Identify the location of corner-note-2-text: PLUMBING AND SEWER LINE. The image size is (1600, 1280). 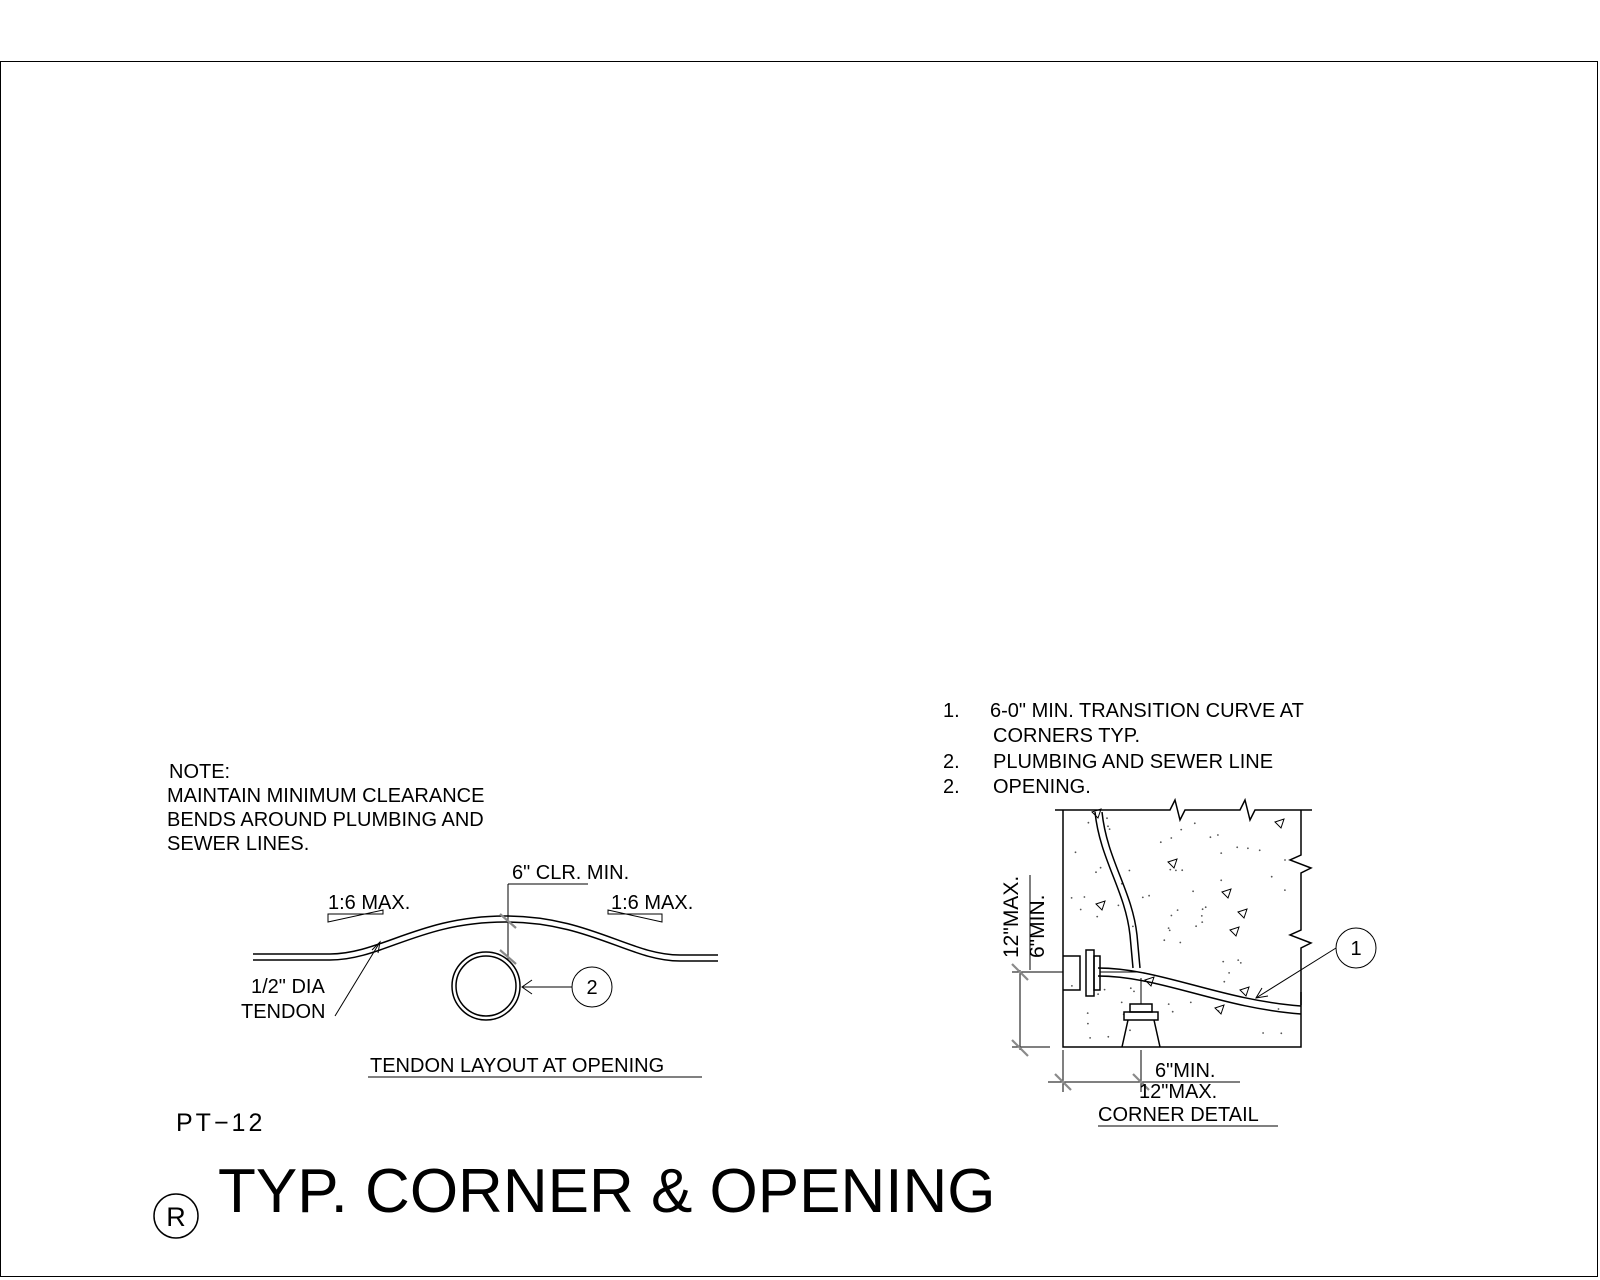
(1133, 762).